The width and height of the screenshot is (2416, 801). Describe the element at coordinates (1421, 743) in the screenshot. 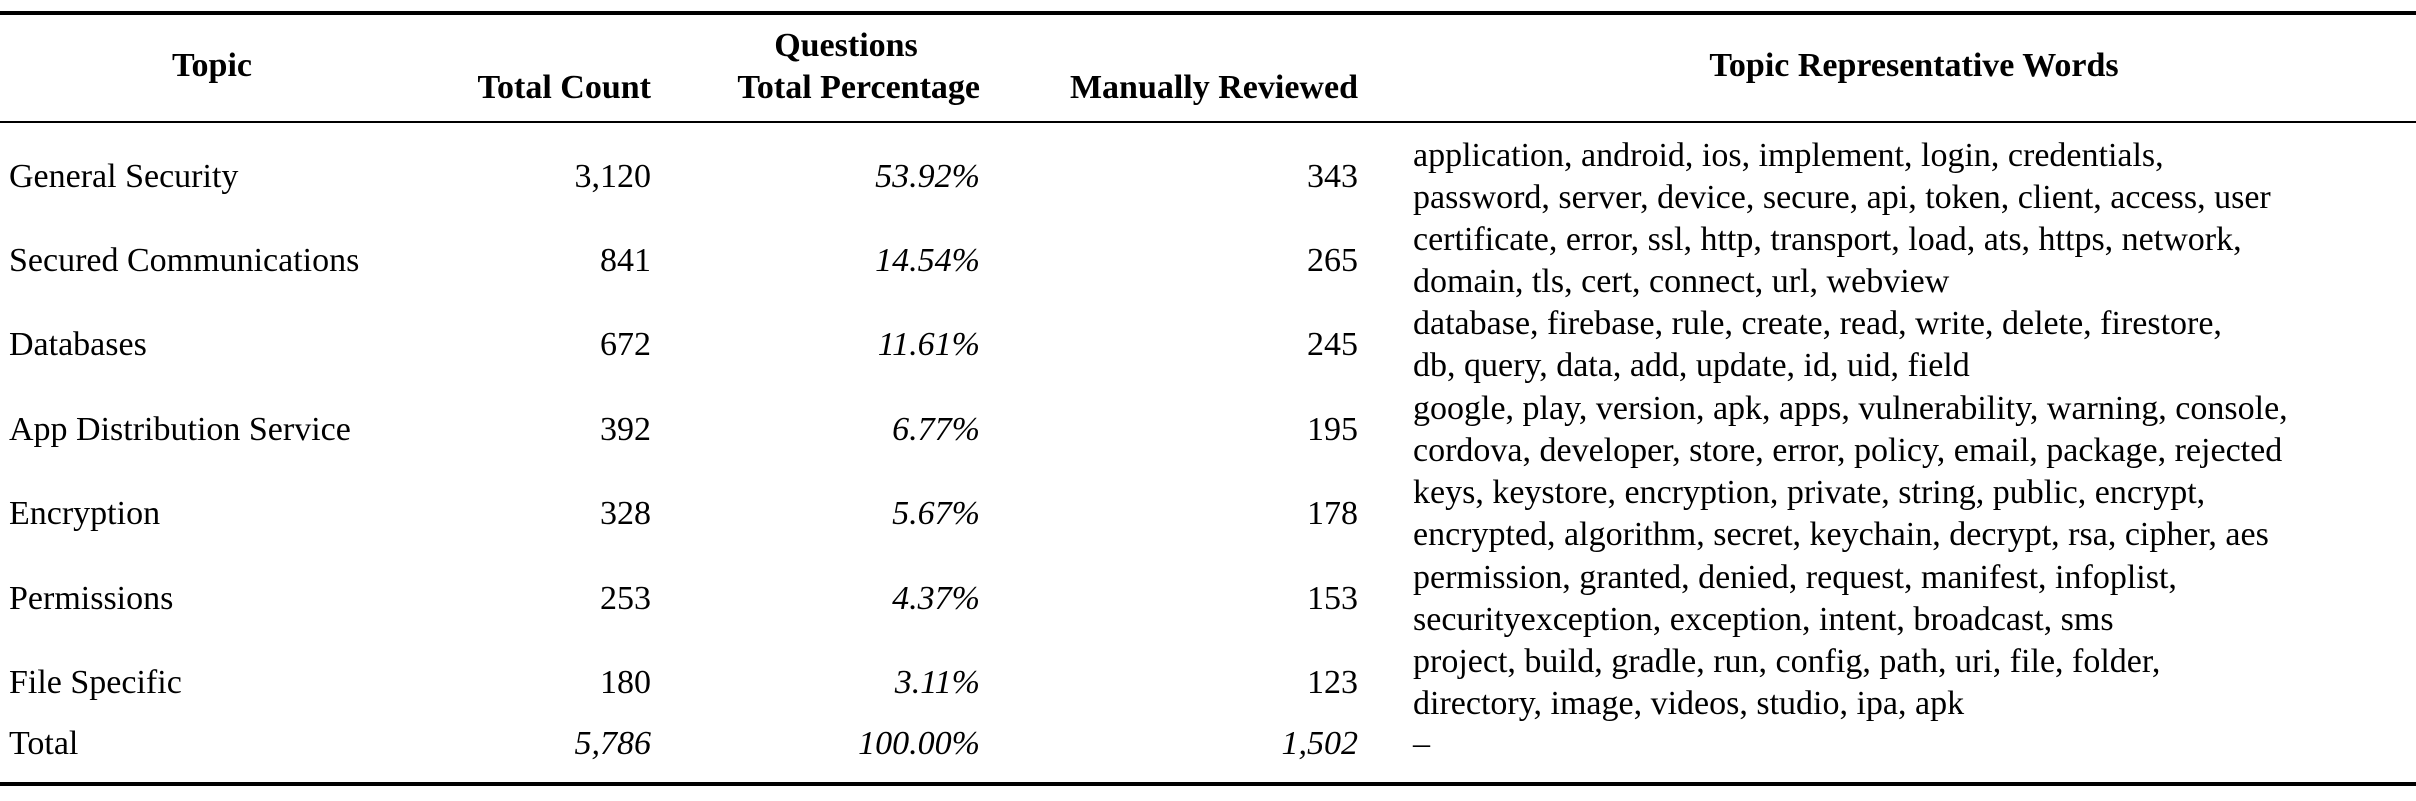

I see `total-words: –` at that location.